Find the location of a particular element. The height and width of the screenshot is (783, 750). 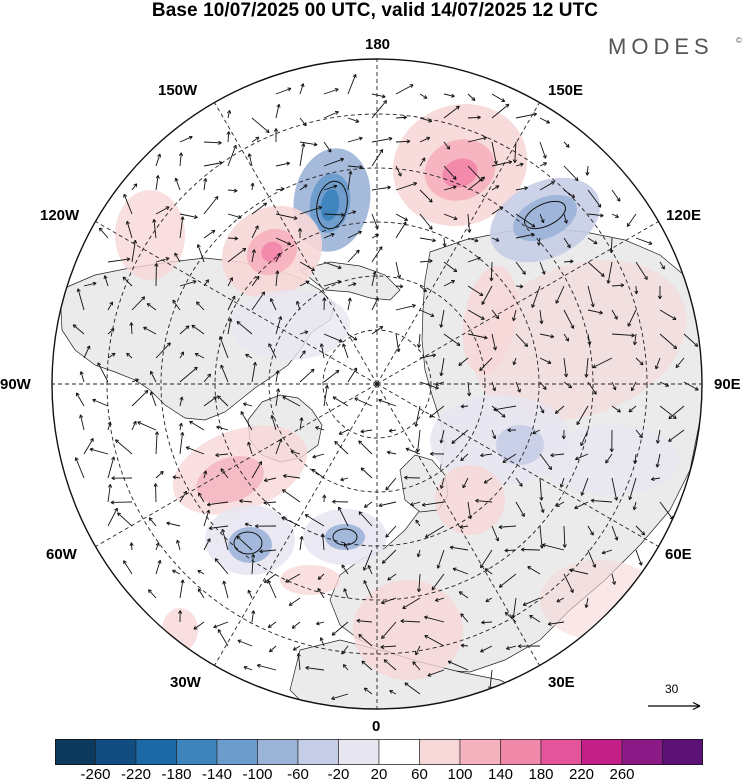

lon-label-30e: 30E is located at coordinates (561, 682).